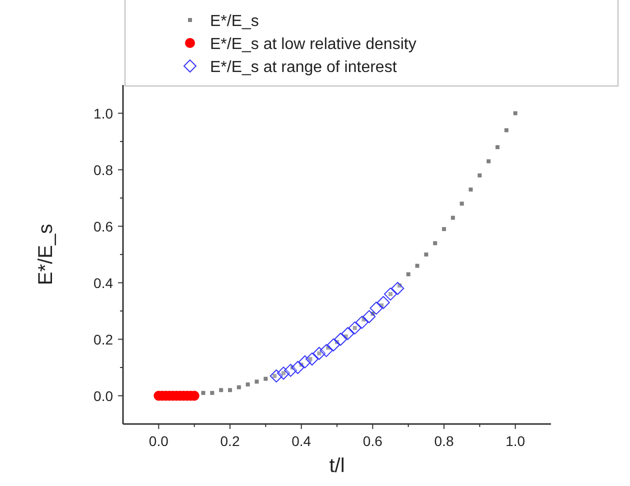 The image size is (630, 486). I want to click on y-tick-label: 0.2, so click(104, 339).